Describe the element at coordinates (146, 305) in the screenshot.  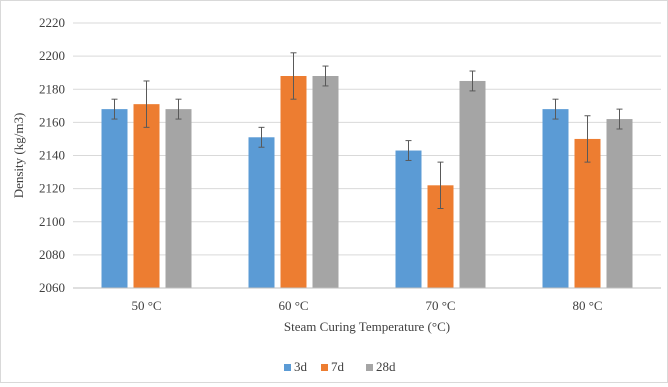
I see `x-tick-label: 50 °C` at that location.